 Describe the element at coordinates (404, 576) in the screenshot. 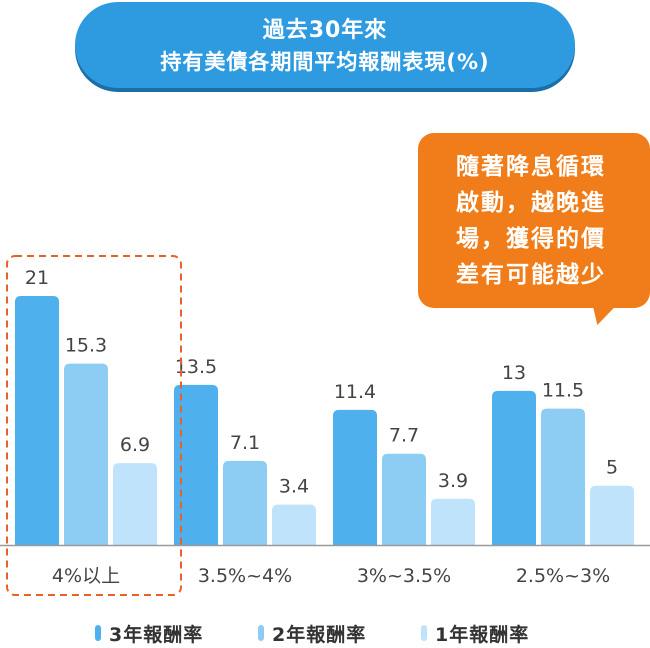

I see `category-label-2: 3%~3.5%` at that location.